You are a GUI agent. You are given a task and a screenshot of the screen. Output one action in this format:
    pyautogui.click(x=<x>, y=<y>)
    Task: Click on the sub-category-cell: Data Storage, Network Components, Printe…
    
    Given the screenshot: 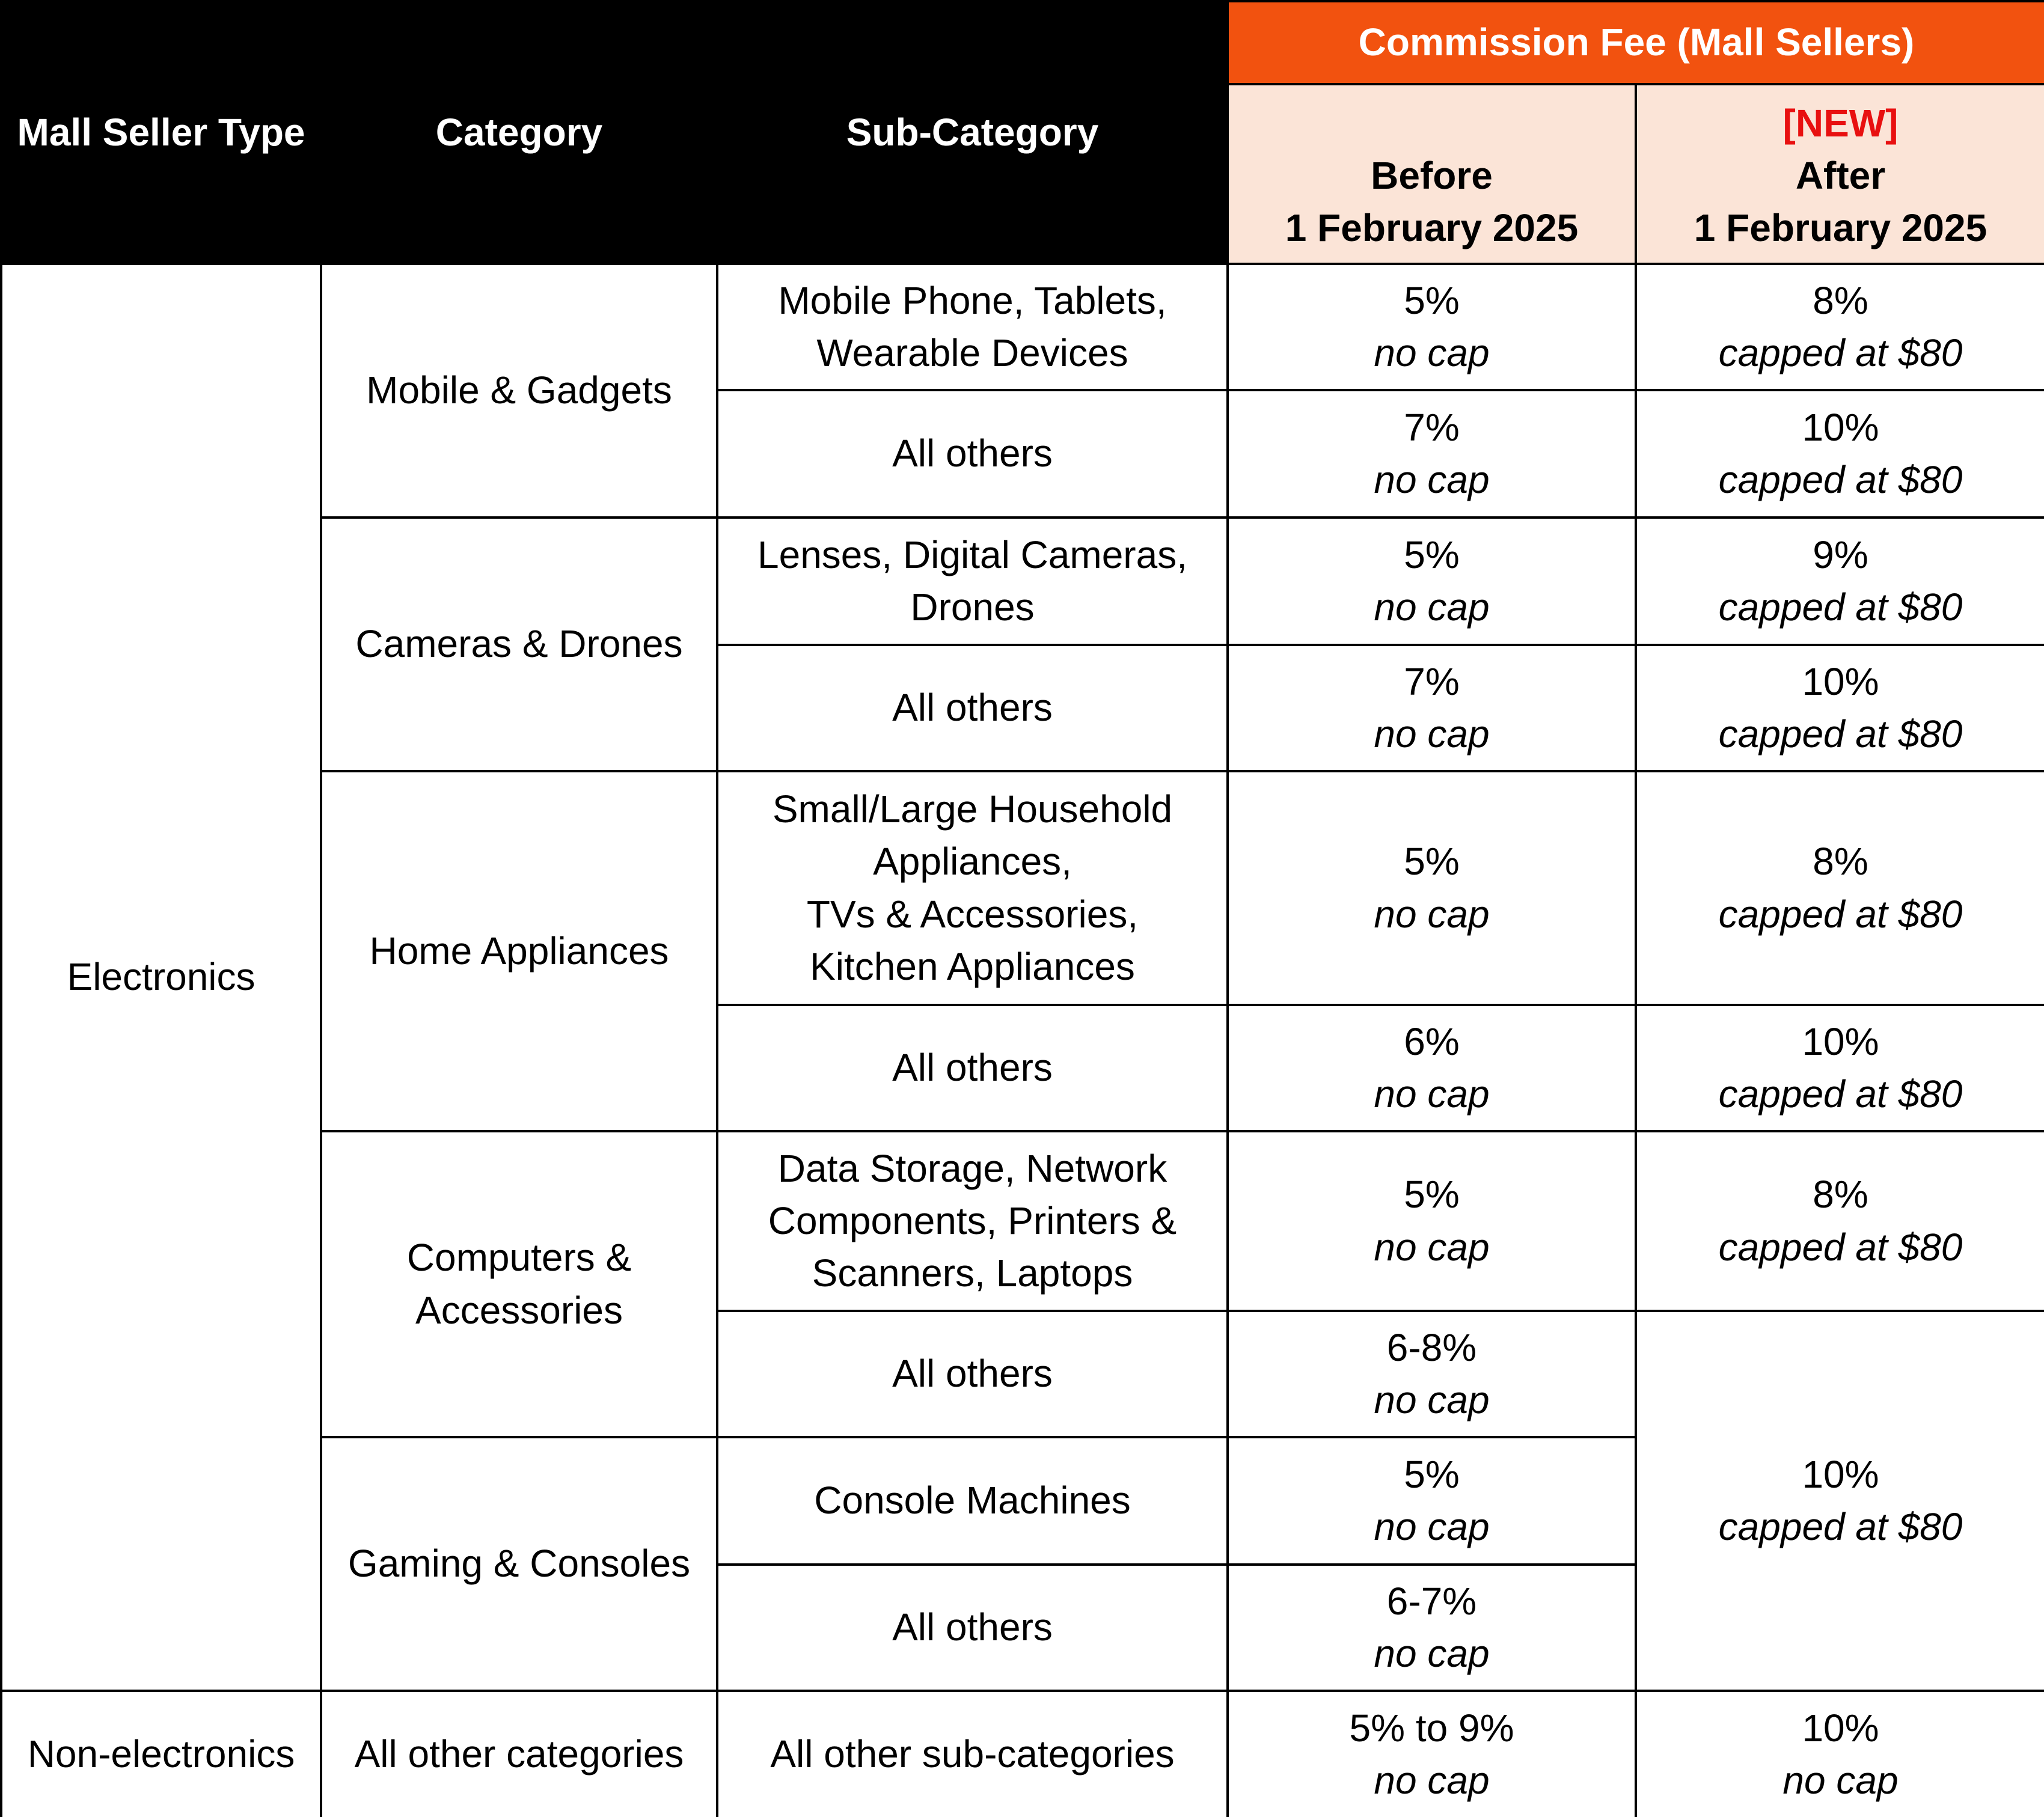 What is the action you would take?
    pyautogui.click(x=972, y=1221)
    